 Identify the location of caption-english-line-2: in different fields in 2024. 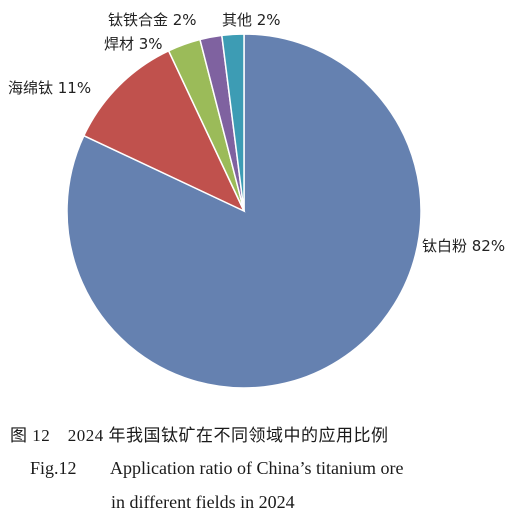
(203, 502).